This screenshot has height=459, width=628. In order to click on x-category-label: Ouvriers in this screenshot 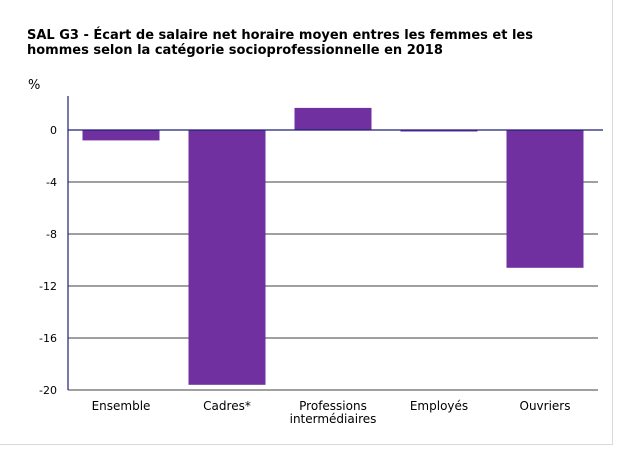, I will do `click(545, 406)`.